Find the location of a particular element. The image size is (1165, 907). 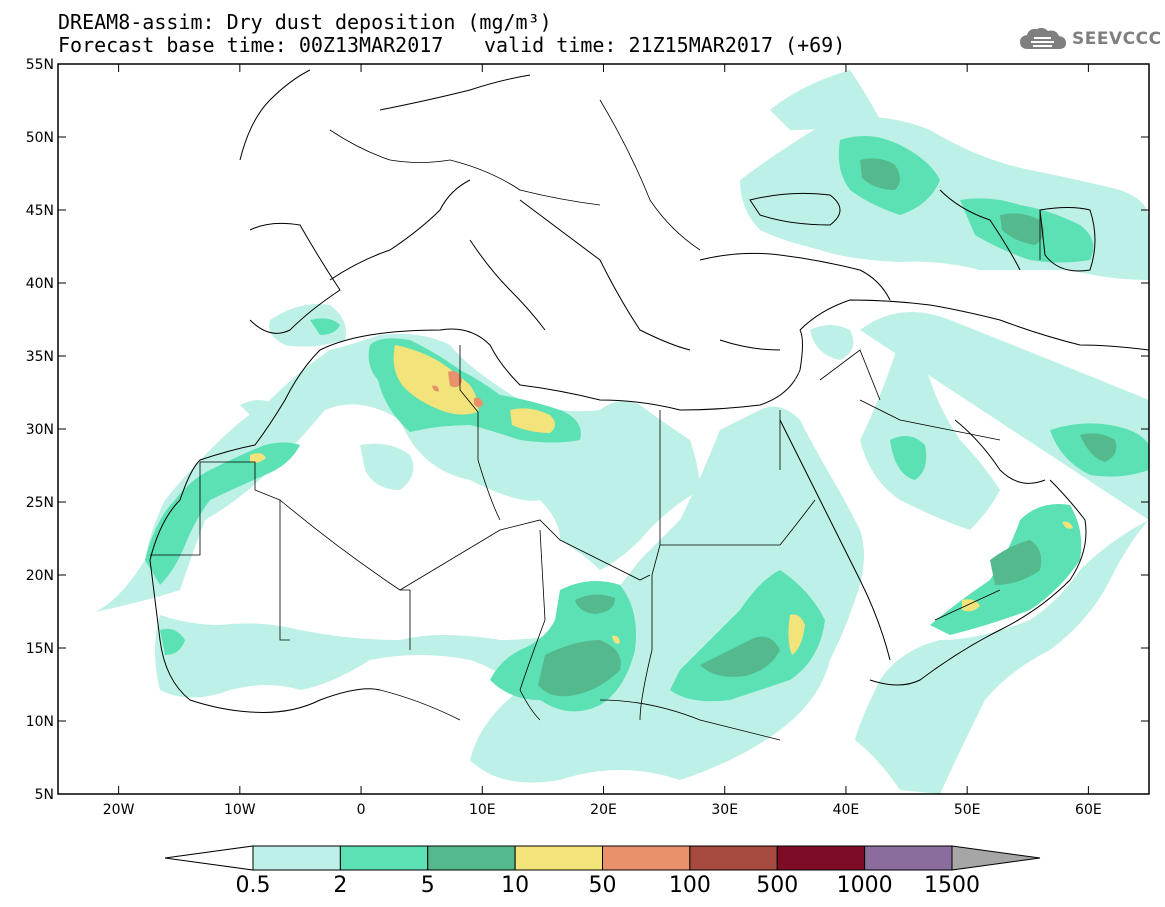

lon-label: 10W is located at coordinates (240, 810).